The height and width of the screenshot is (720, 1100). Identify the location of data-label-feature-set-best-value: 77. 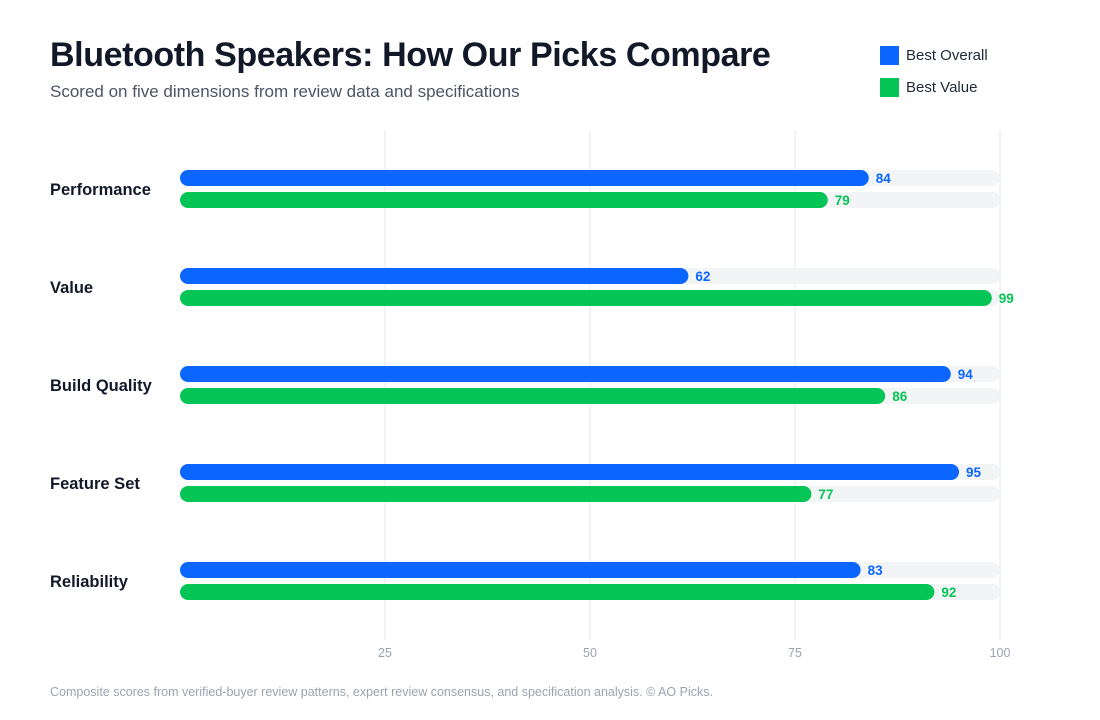
(825, 494).